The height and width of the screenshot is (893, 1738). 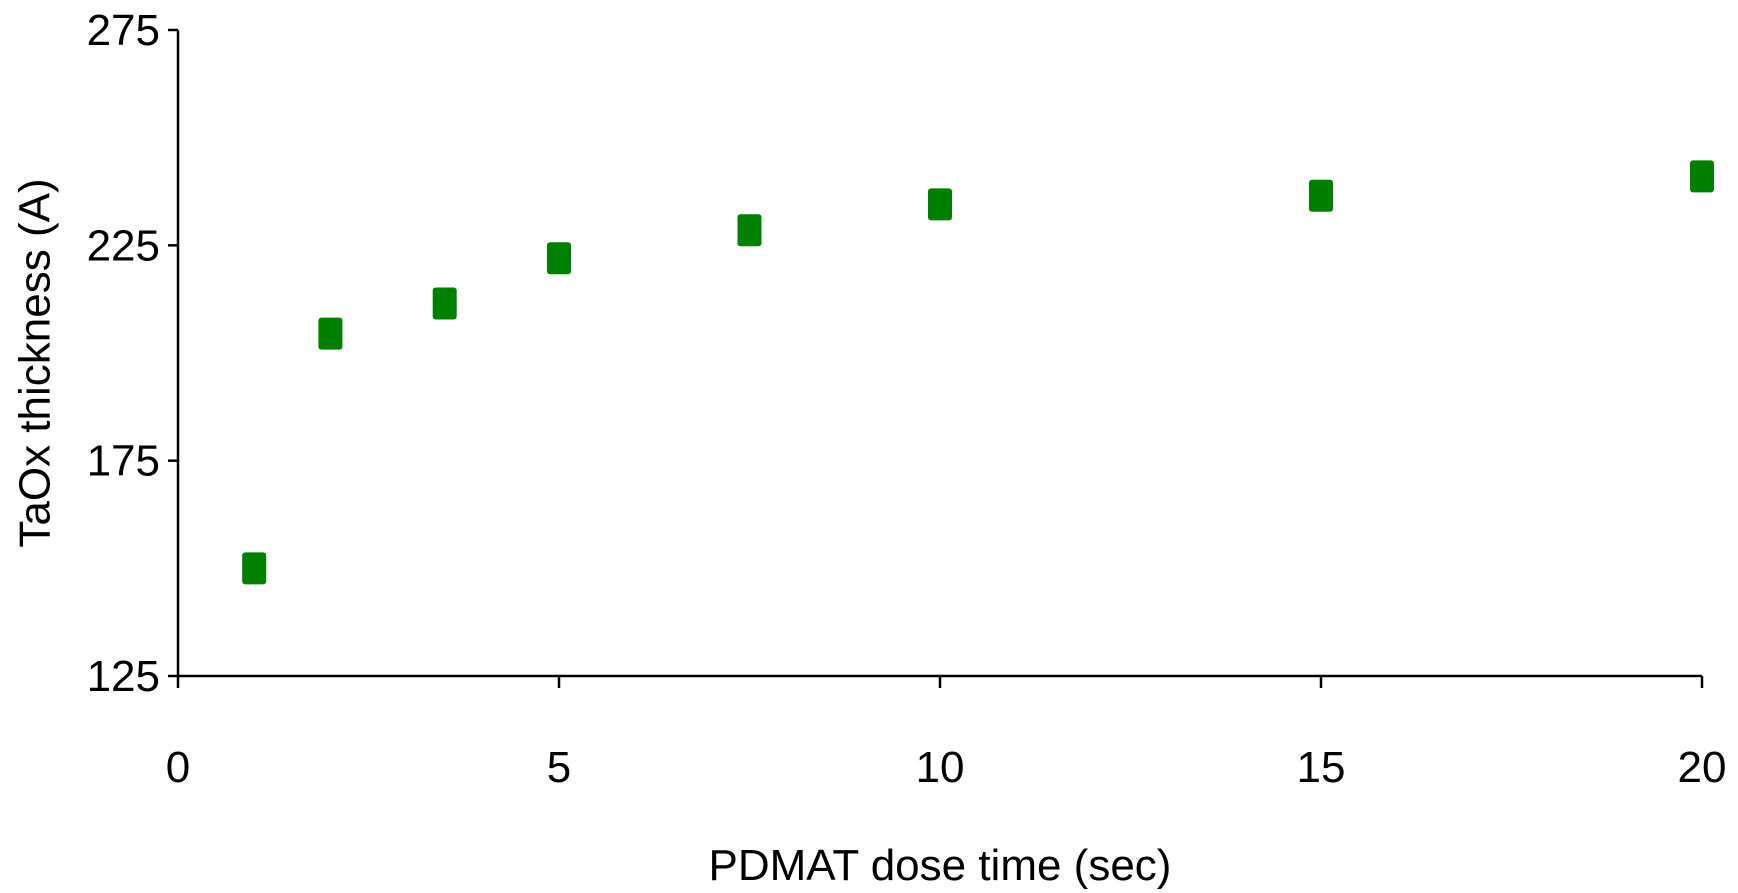 What do you see at coordinates (35, 362) in the screenshot?
I see `y-axis-title: TaOx thickness (A)` at bounding box center [35, 362].